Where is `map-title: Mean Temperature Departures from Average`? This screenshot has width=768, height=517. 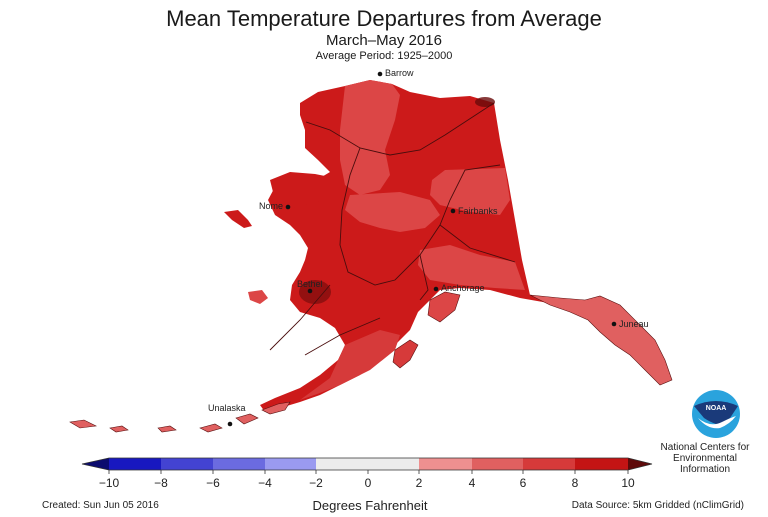 map-title: Mean Temperature Departures from Average is located at coordinates (384, 18).